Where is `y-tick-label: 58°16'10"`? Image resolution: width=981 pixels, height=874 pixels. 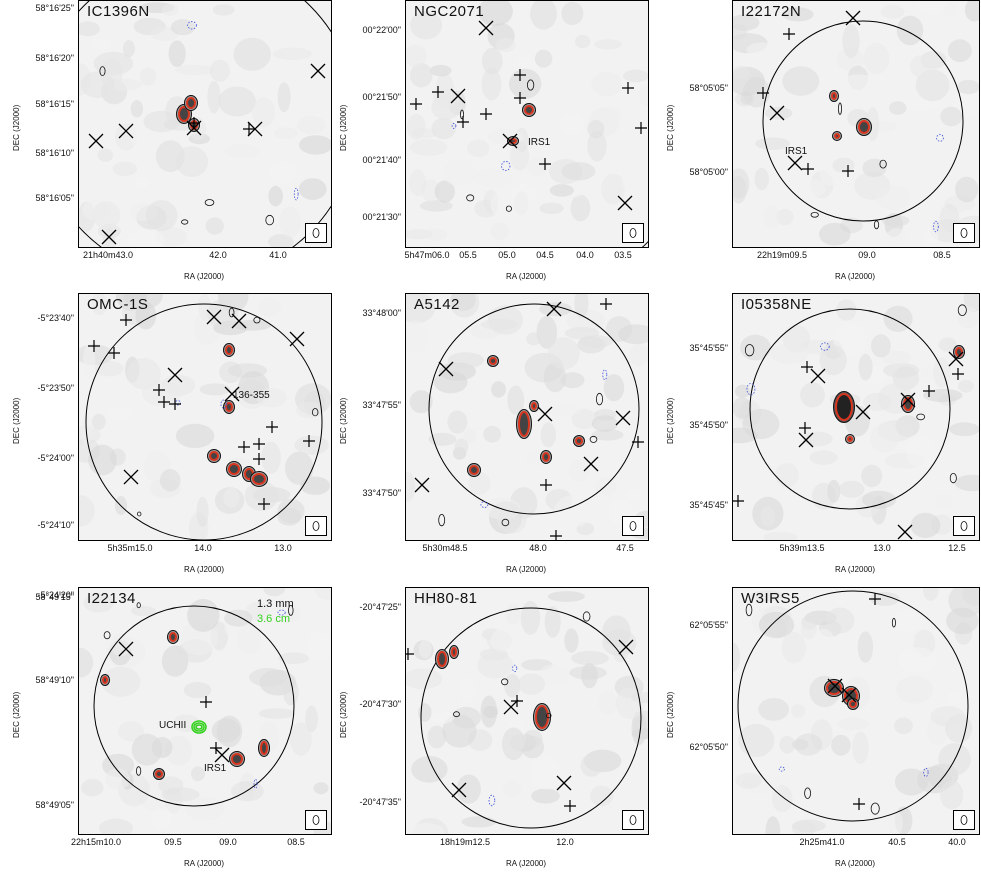 y-tick-label: 58°16'10" is located at coordinates (54, 153).